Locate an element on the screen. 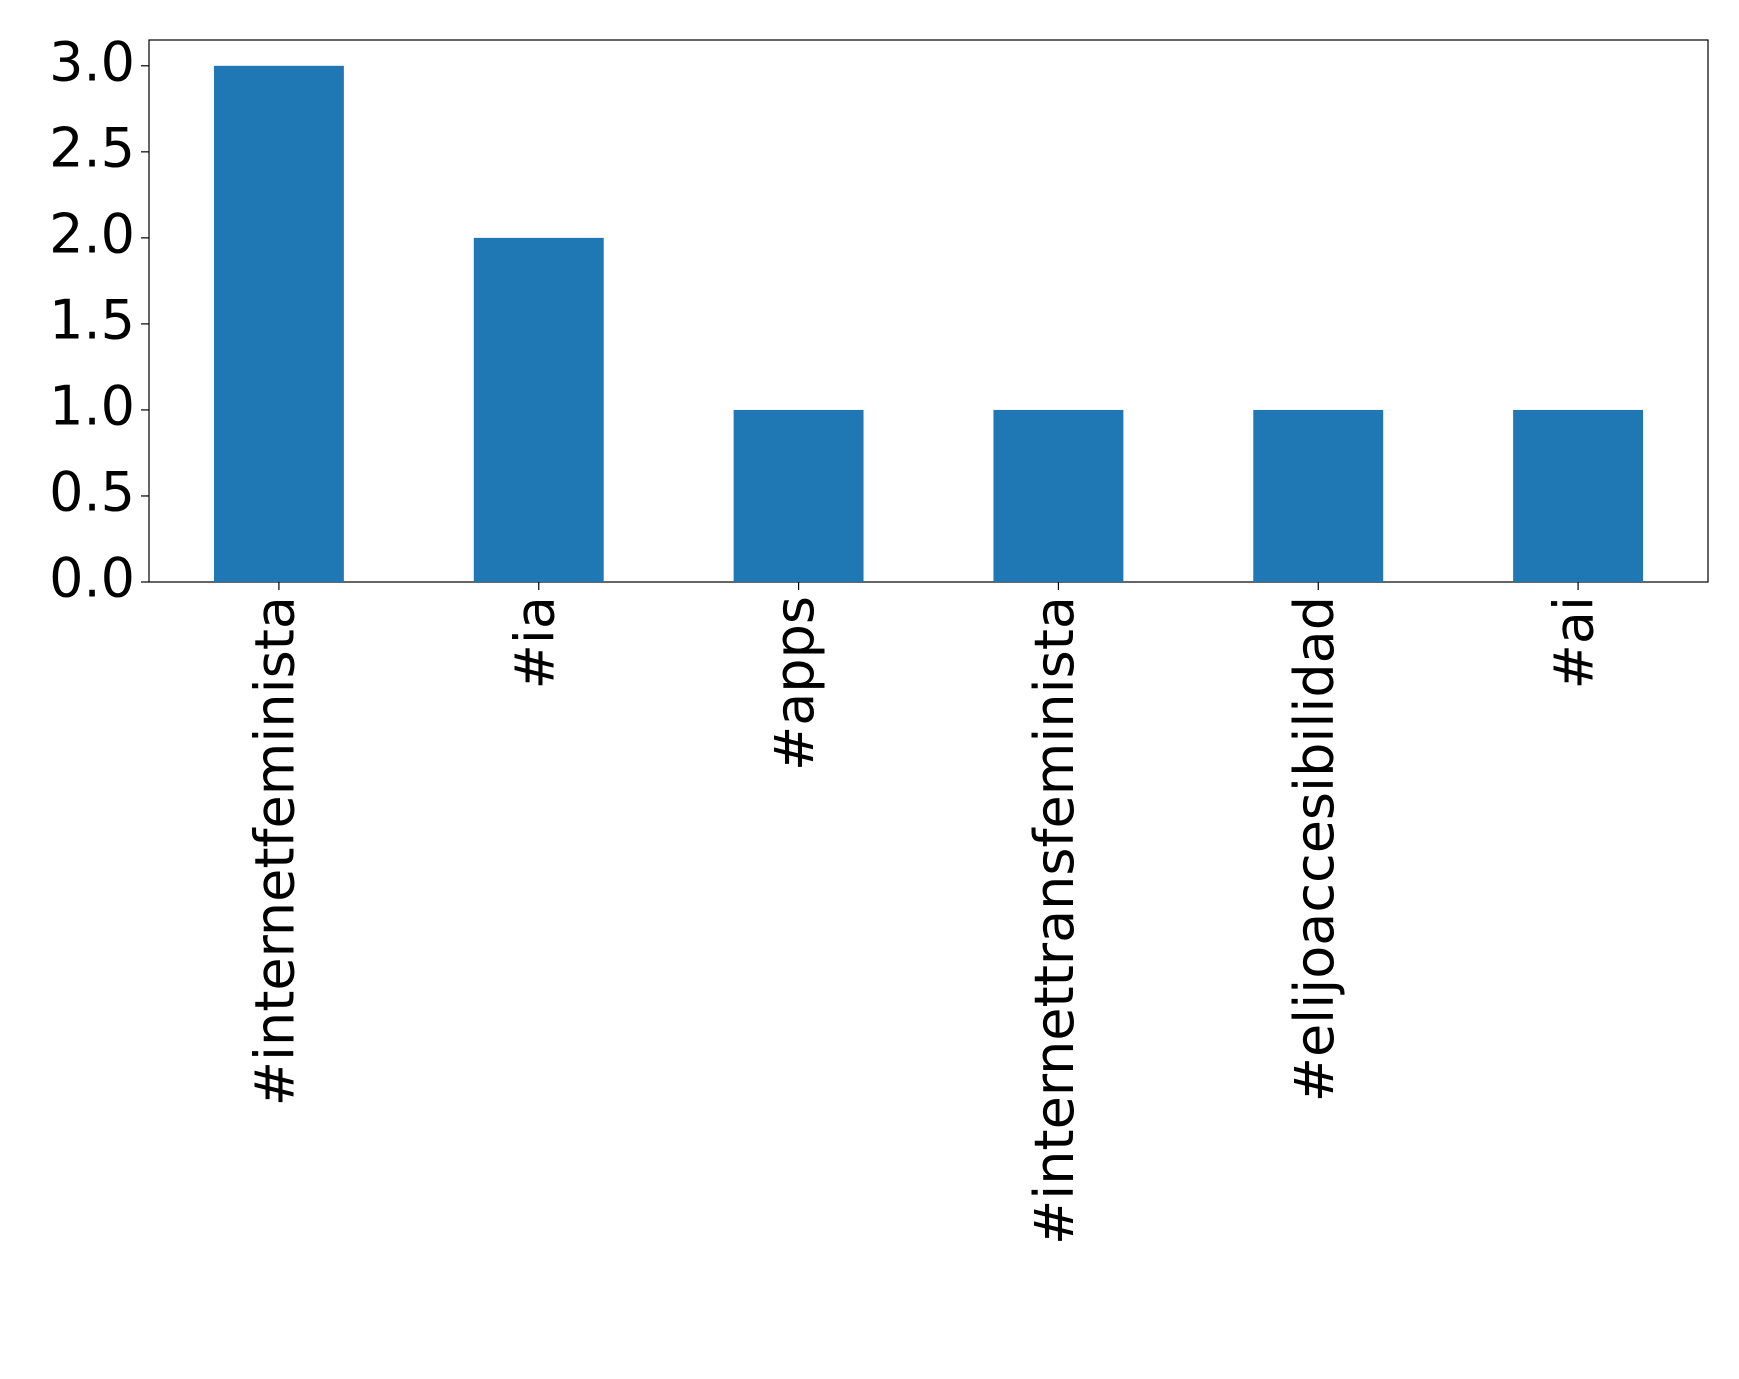 This screenshot has width=1739, height=1379. y-tick-label: 1.0 is located at coordinates (92, 406).